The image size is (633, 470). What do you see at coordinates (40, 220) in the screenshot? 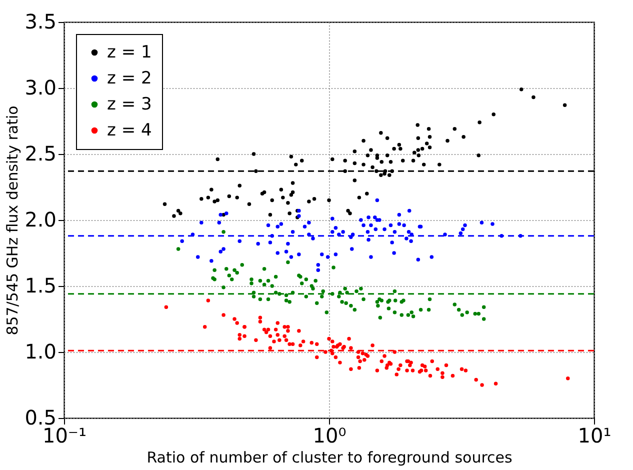
I see `y-tick-label: 2.0` at bounding box center [40, 220].